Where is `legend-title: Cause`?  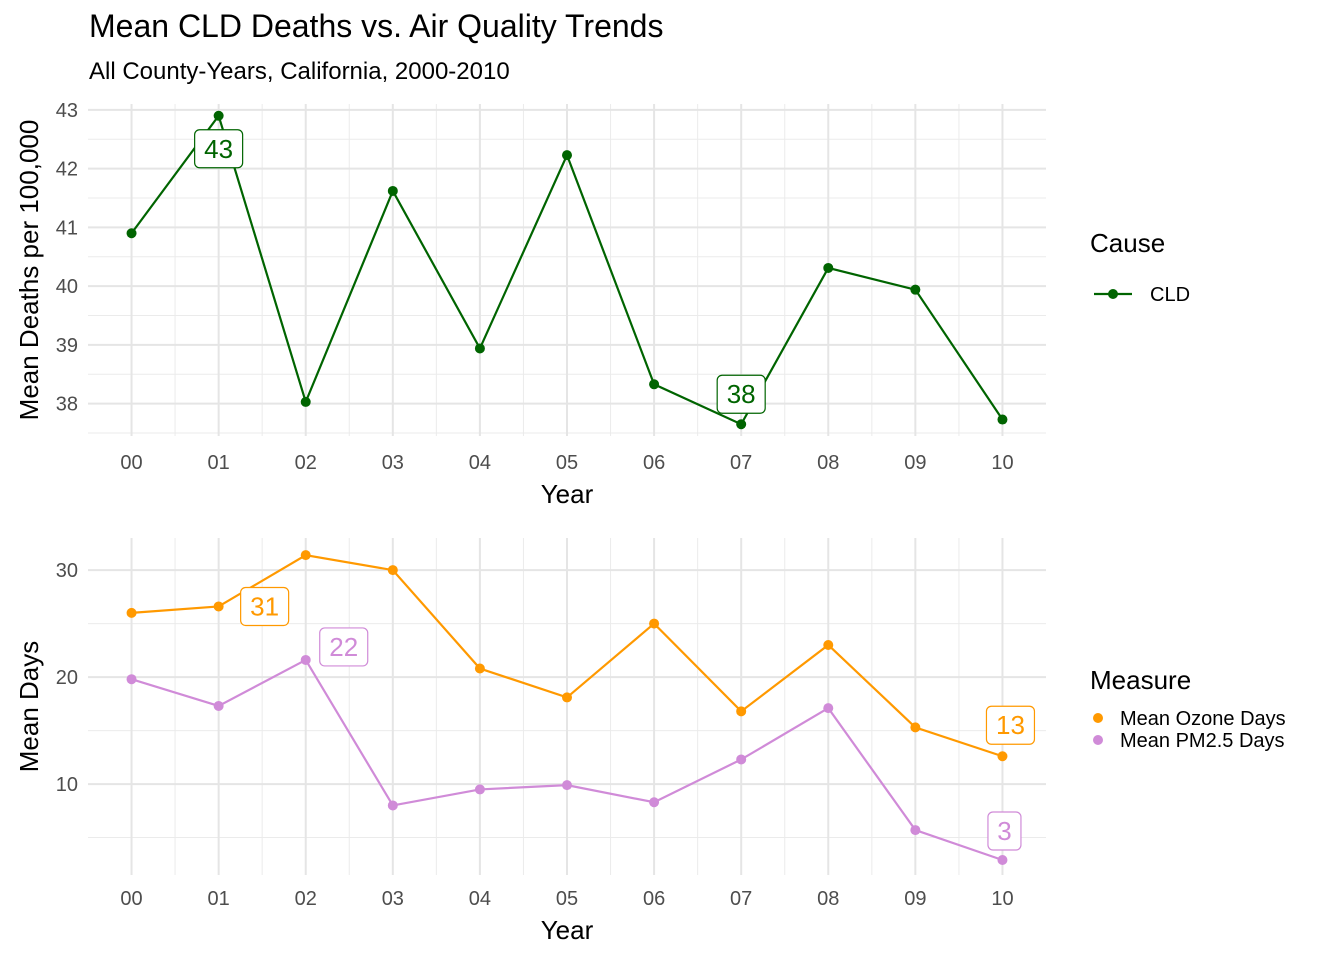
legend-title: Cause is located at coordinates (1127, 243).